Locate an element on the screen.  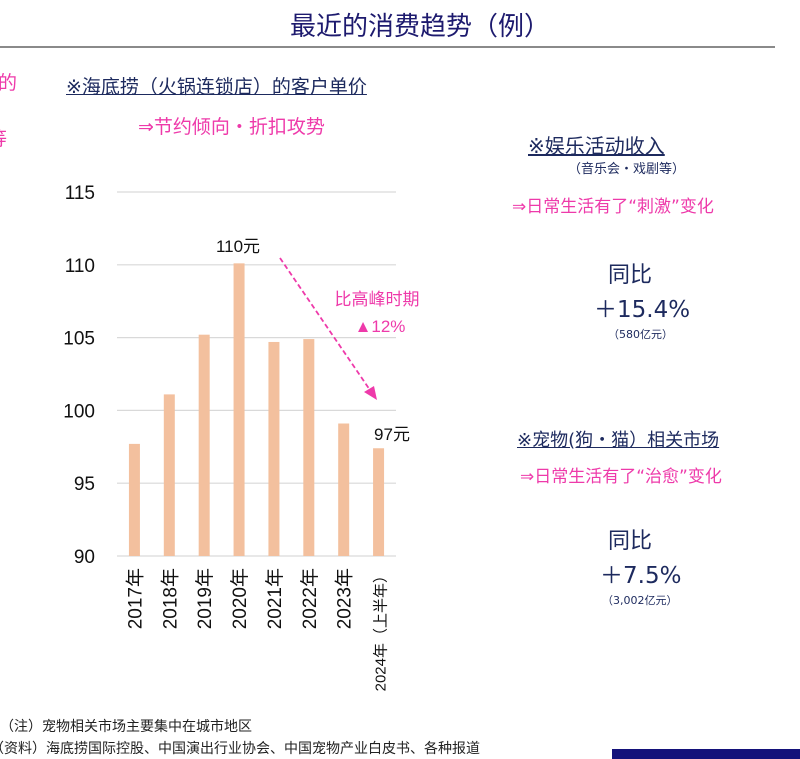
footer-source: （资料）海底捞国际控股、中国演出行业协会、中国宠物产业白皮书、各种报道 is located at coordinates (240, 749).